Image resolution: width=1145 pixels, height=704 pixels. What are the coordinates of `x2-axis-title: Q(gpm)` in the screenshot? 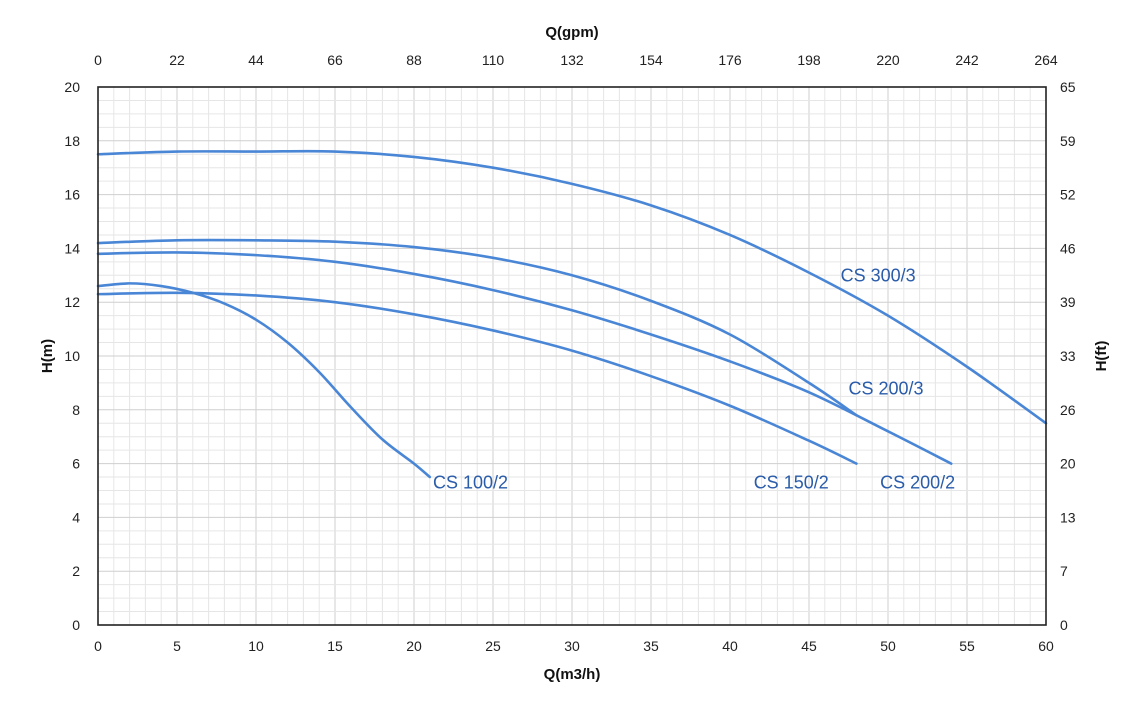 It's located at (571, 32).